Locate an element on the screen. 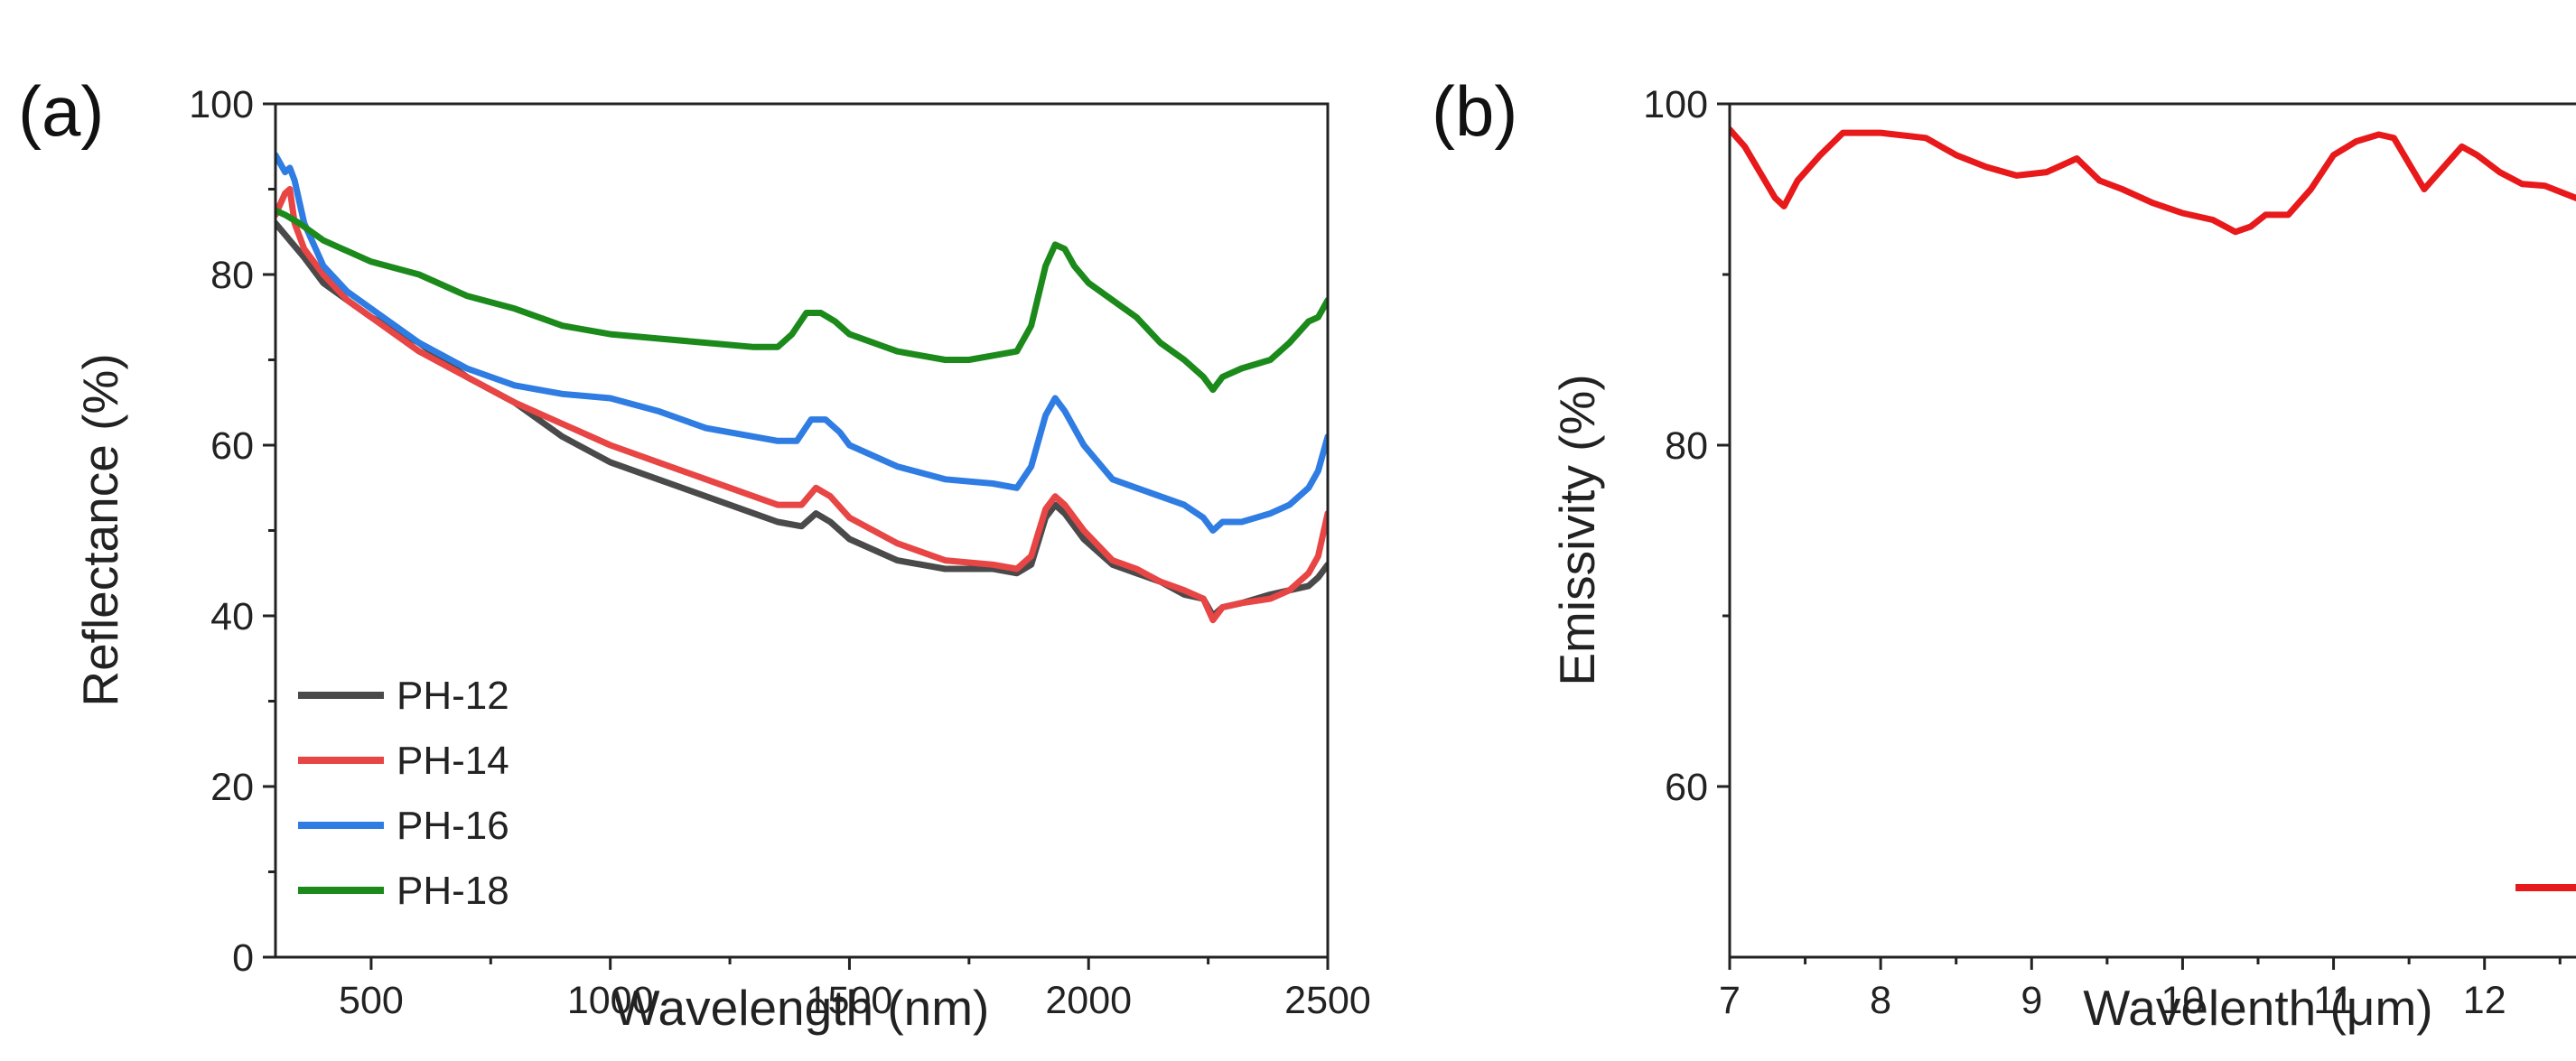 This screenshot has width=2576, height=1061. panel-b-x-axis-label: Wavelenth (μm) is located at coordinates (2257, 1008).